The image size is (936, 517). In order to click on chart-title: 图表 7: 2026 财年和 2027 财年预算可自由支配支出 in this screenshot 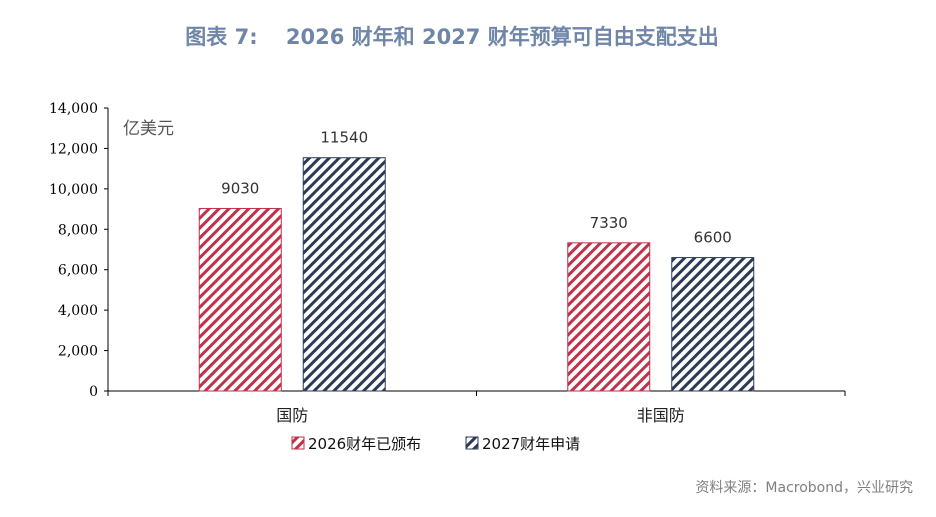, I will do `click(451, 37)`.